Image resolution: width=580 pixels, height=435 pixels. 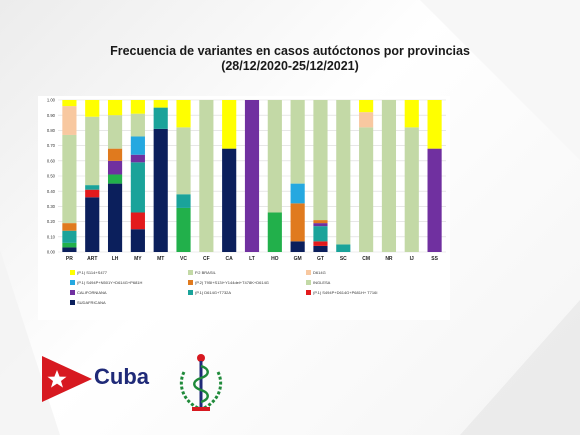 I want to click on y-tick-label: 0.70, so click(x=51, y=145).